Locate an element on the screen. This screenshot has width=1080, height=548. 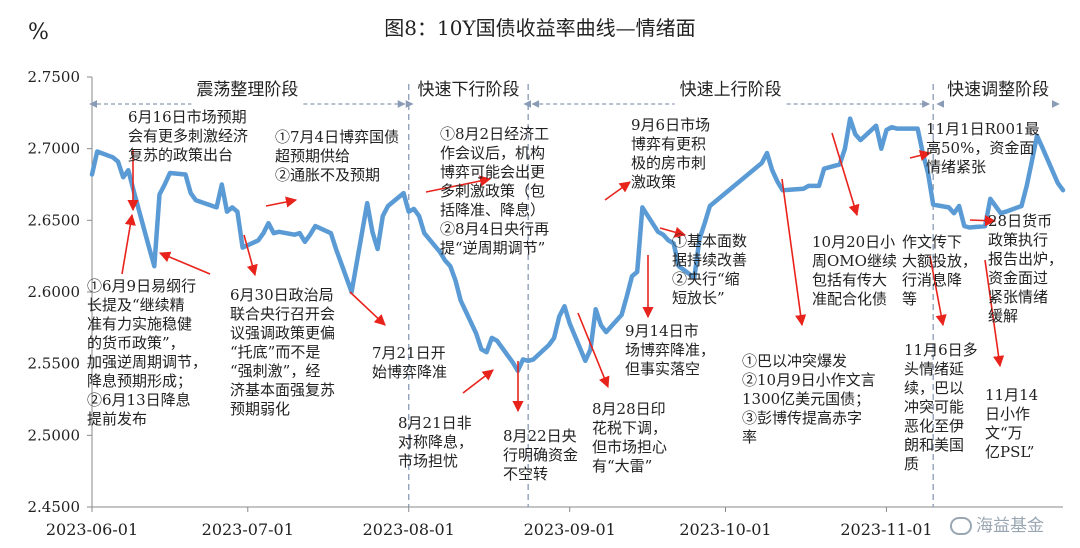
annotation-line: ①巴以冲突爆发 is located at coordinates (795, 361).